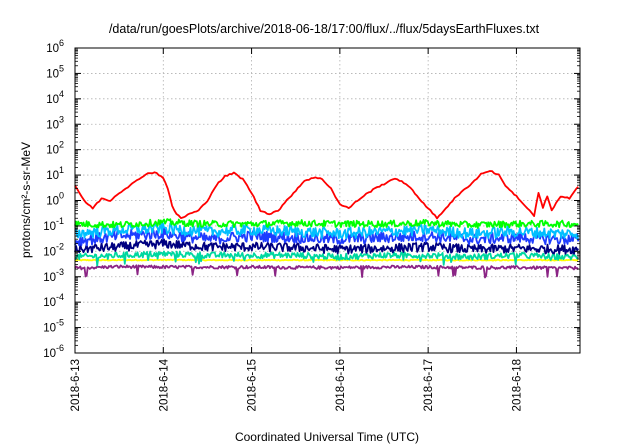 The width and height of the screenshot is (640, 448). What do you see at coordinates (55, 173) in the screenshot?
I see `y-tick-label: 10¹` at bounding box center [55, 173].